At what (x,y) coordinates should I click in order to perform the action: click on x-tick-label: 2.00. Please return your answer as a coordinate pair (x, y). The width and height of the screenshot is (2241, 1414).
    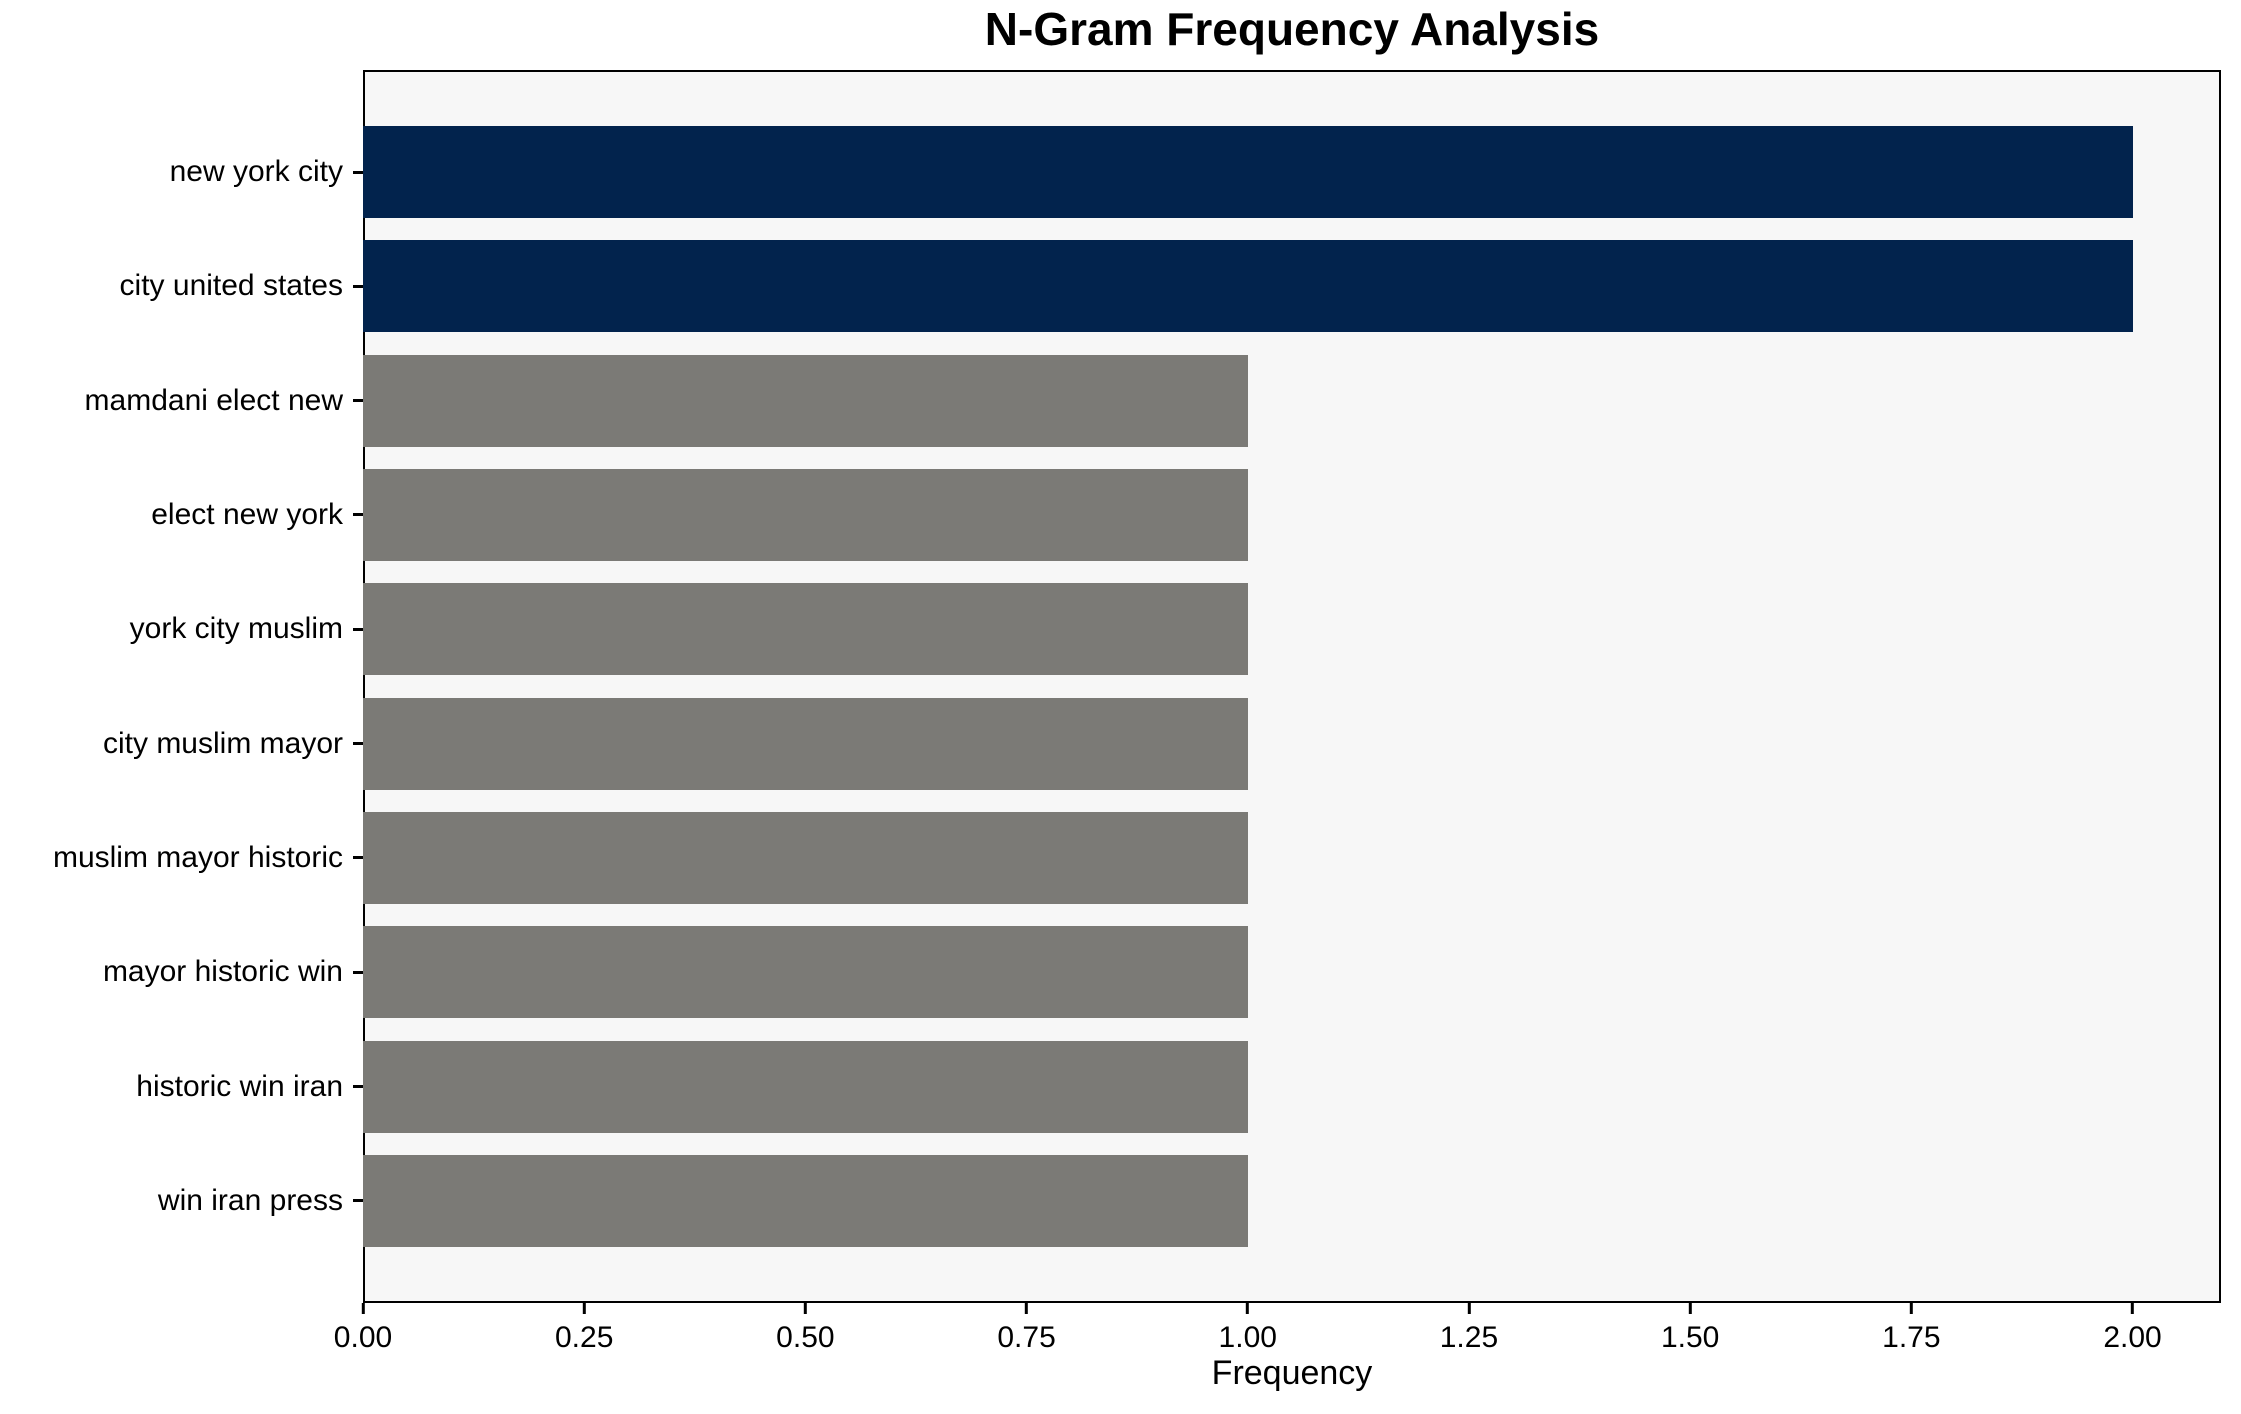
    Looking at the image, I should click on (2132, 1337).